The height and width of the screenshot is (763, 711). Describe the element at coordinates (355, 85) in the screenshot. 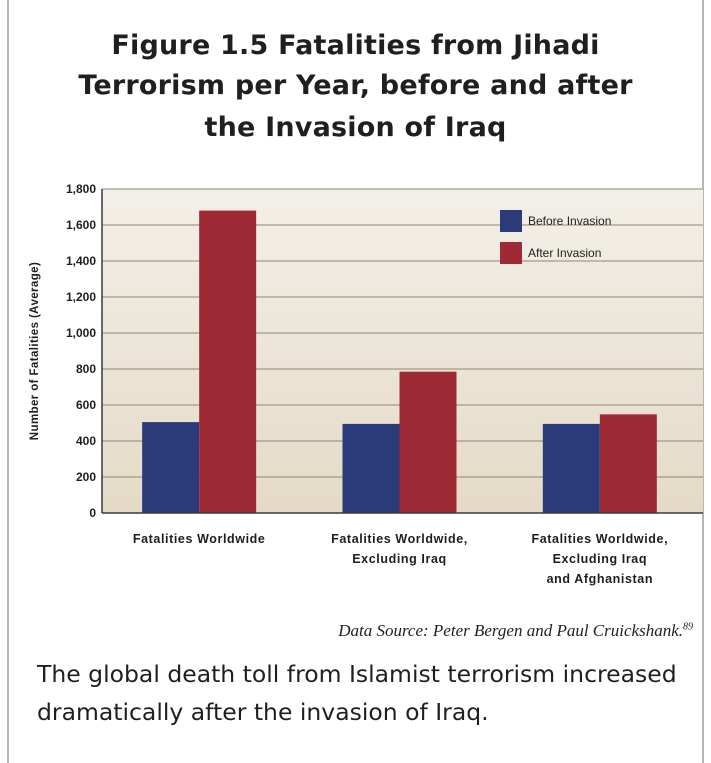

I see `figure-title-line-2: Terrorism per Year, before and after` at that location.